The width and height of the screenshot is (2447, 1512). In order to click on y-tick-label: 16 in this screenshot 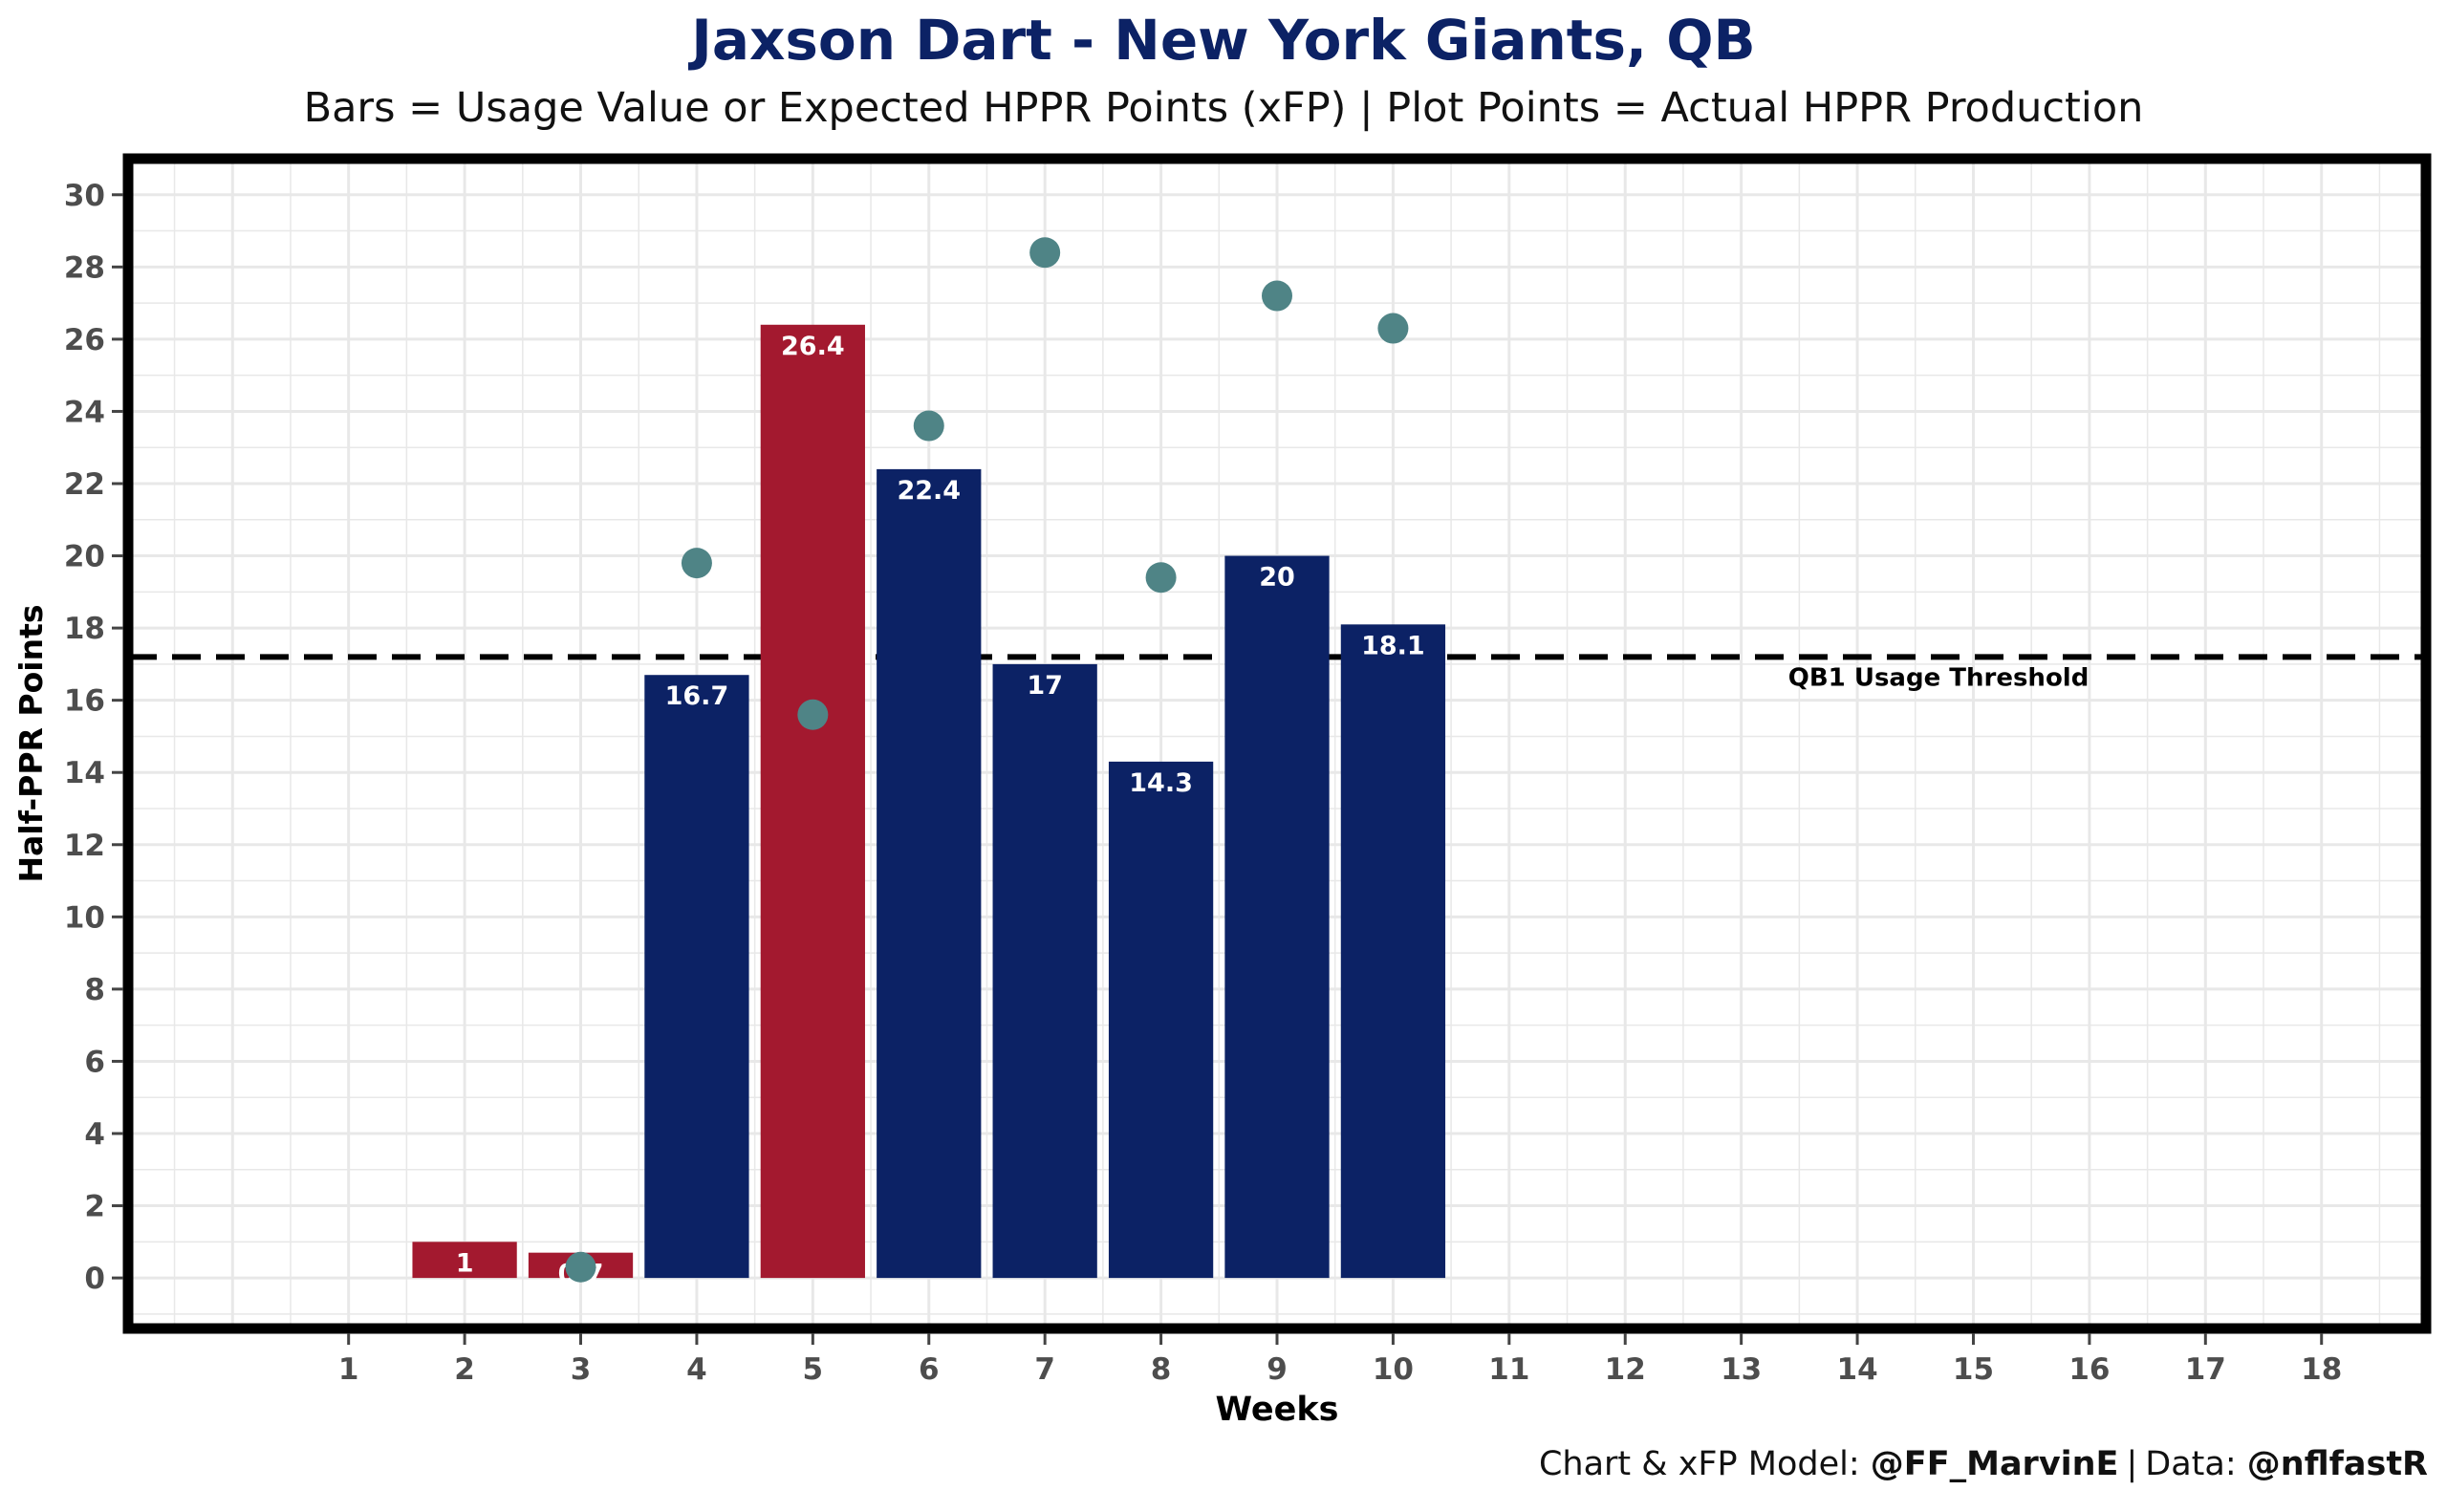, I will do `click(84, 701)`.